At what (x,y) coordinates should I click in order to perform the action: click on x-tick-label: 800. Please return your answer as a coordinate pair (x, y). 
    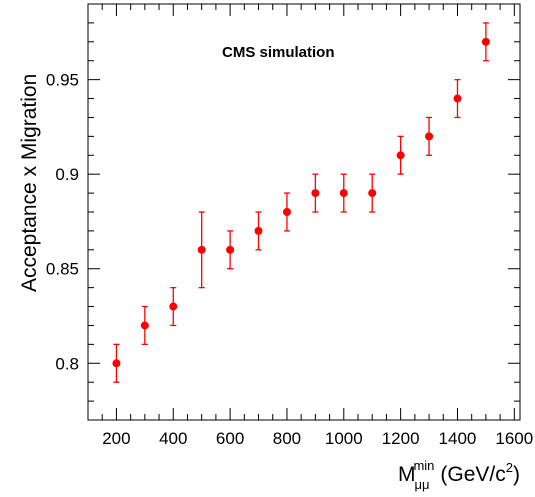
    Looking at the image, I should click on (287, 438).